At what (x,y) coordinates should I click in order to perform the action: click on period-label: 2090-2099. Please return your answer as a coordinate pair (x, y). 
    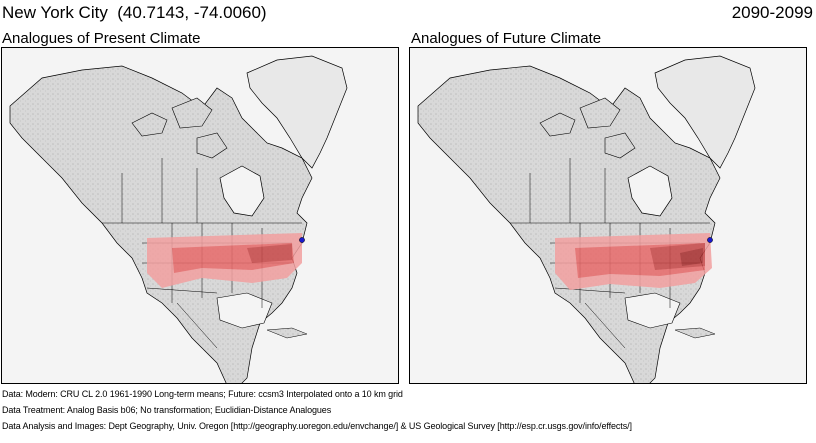
    Looking at the image, I should click on (772, 12).